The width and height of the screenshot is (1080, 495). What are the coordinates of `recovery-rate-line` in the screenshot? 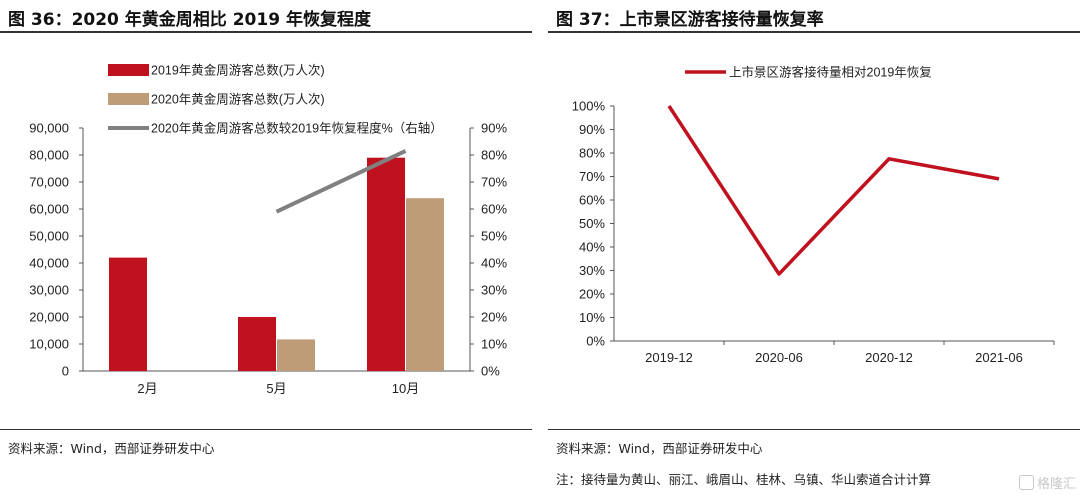 It's located at (833, 190).